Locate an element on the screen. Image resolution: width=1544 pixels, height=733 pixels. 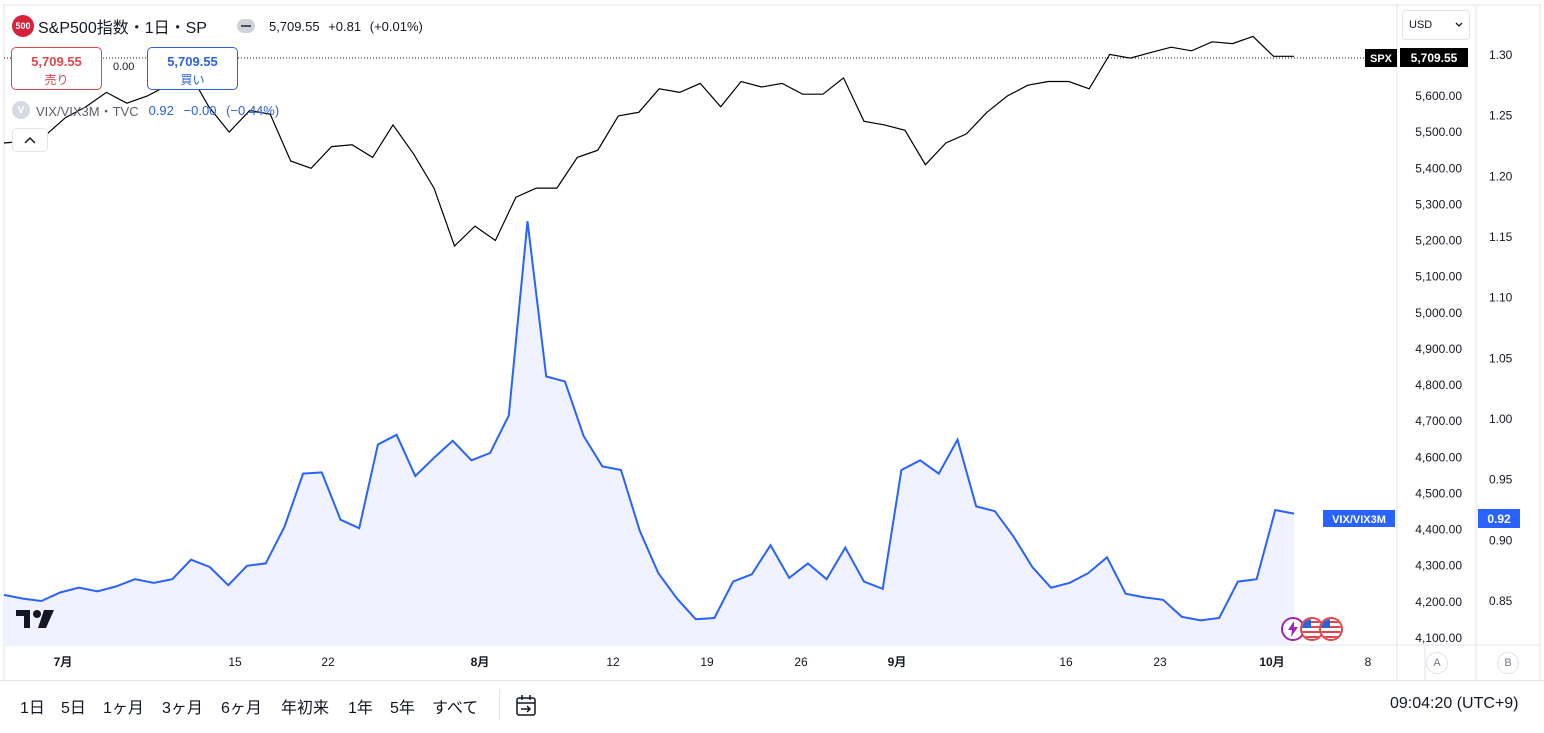
middle-axis-tick-label: 4,800.00 is located at coordinates (1438, 385).